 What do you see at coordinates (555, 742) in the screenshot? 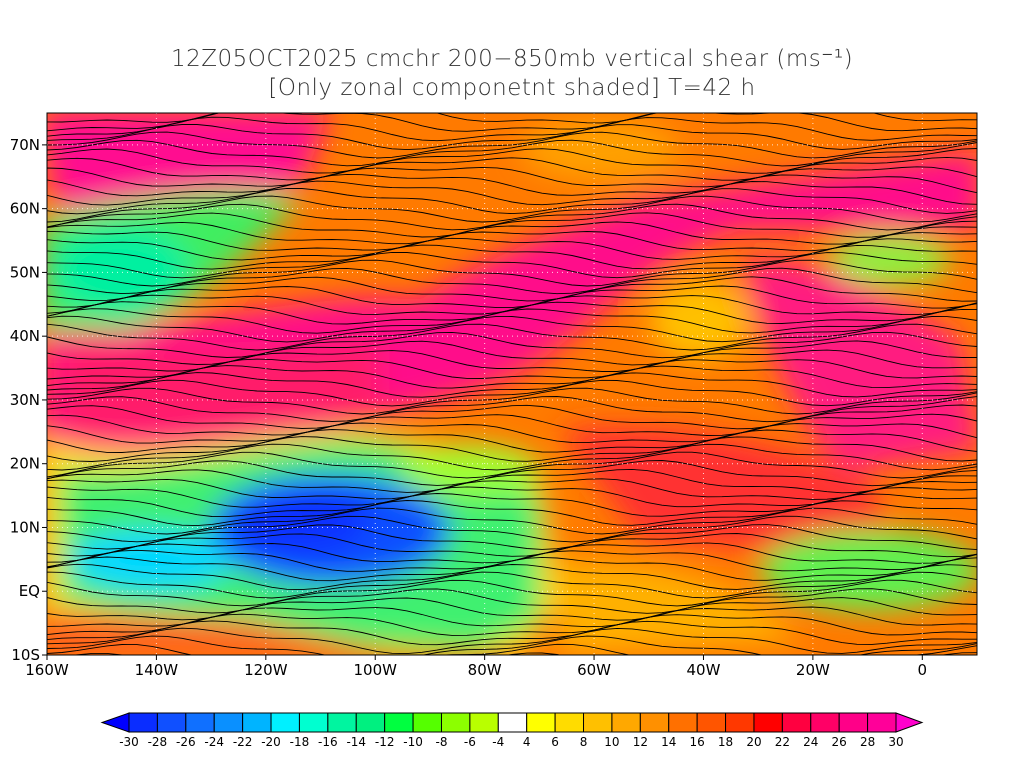
I see `colorbar-label: 6` at bounding box center [555, 742].